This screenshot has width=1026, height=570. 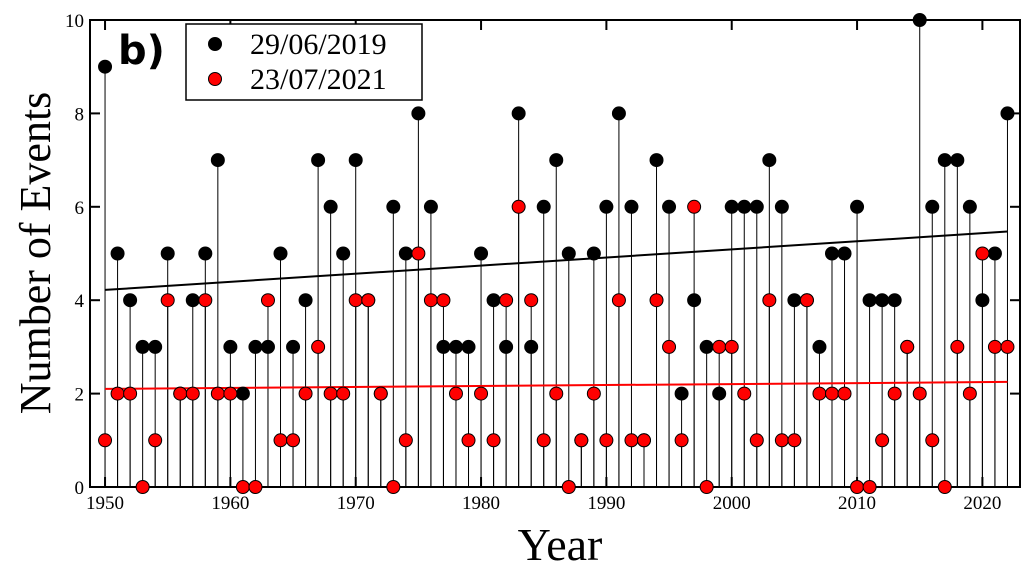 What do you see at coordinates (560, 544) in the screenshot?
I see `x-axis-label: Year` at bounding box center [560, 544].